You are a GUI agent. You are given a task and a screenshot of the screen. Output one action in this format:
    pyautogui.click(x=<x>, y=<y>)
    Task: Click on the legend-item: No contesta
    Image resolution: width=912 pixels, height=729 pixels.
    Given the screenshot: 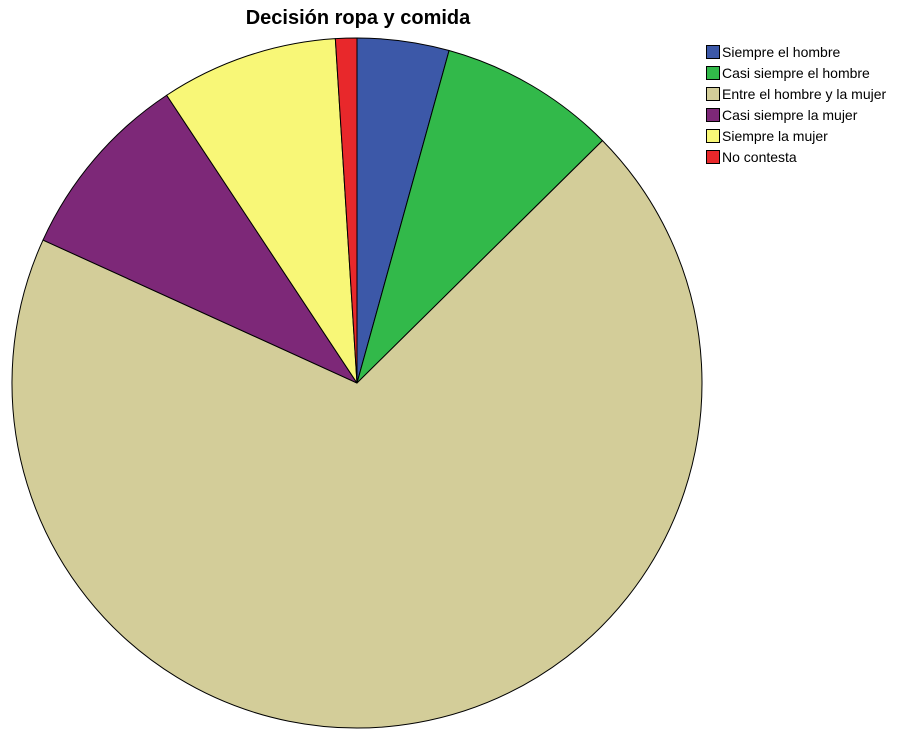 What is the action you would take?
    pyautogui.click(x=796, y=156)
    